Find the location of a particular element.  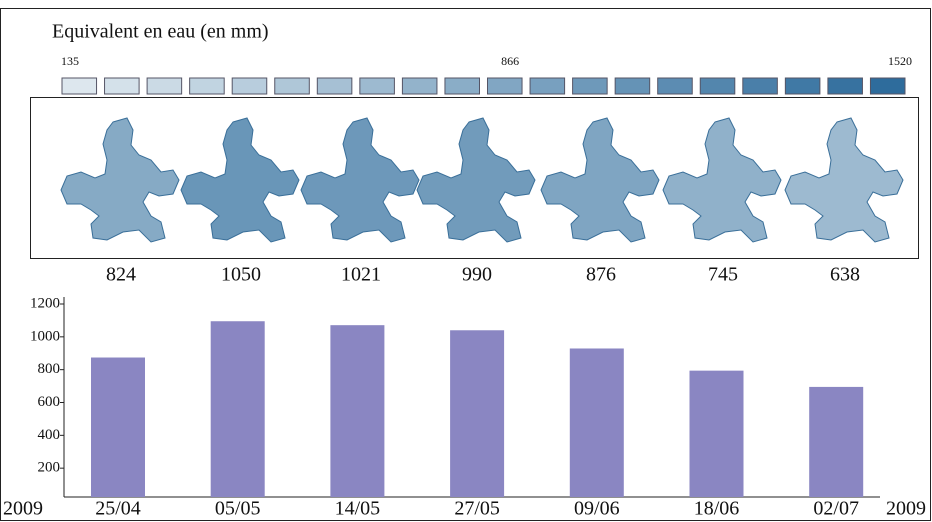

scale-label: 866 is located at coordinates (510, 61).